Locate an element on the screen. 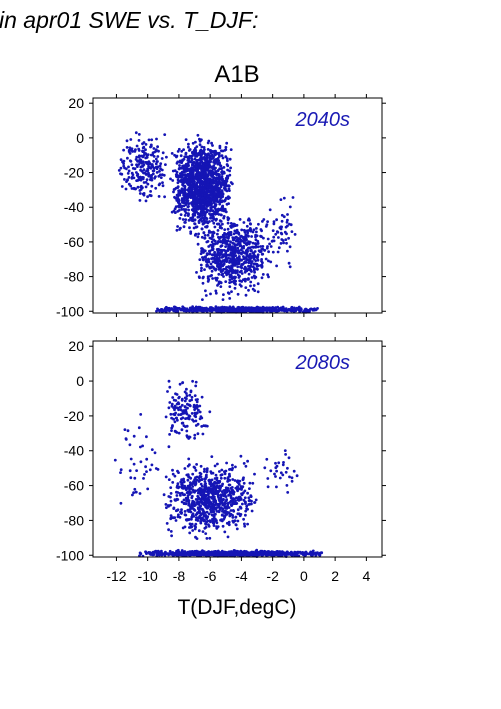 Image resolution: width=501 pixels, height=709 pixels. y-tick-label: -20 is located at coordinates (74, 416).